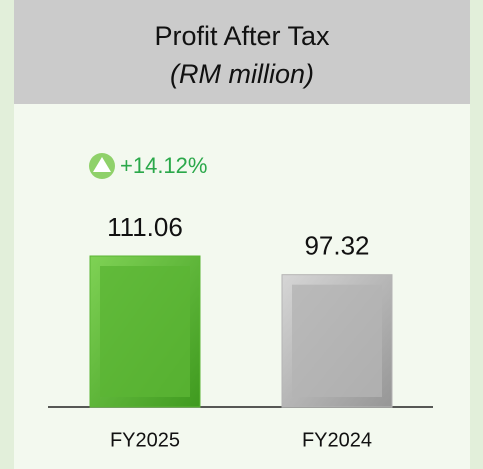 This screenshot has width=483, height=469. I want to click on chart-title: Profit After Tax, so click(242, 36).